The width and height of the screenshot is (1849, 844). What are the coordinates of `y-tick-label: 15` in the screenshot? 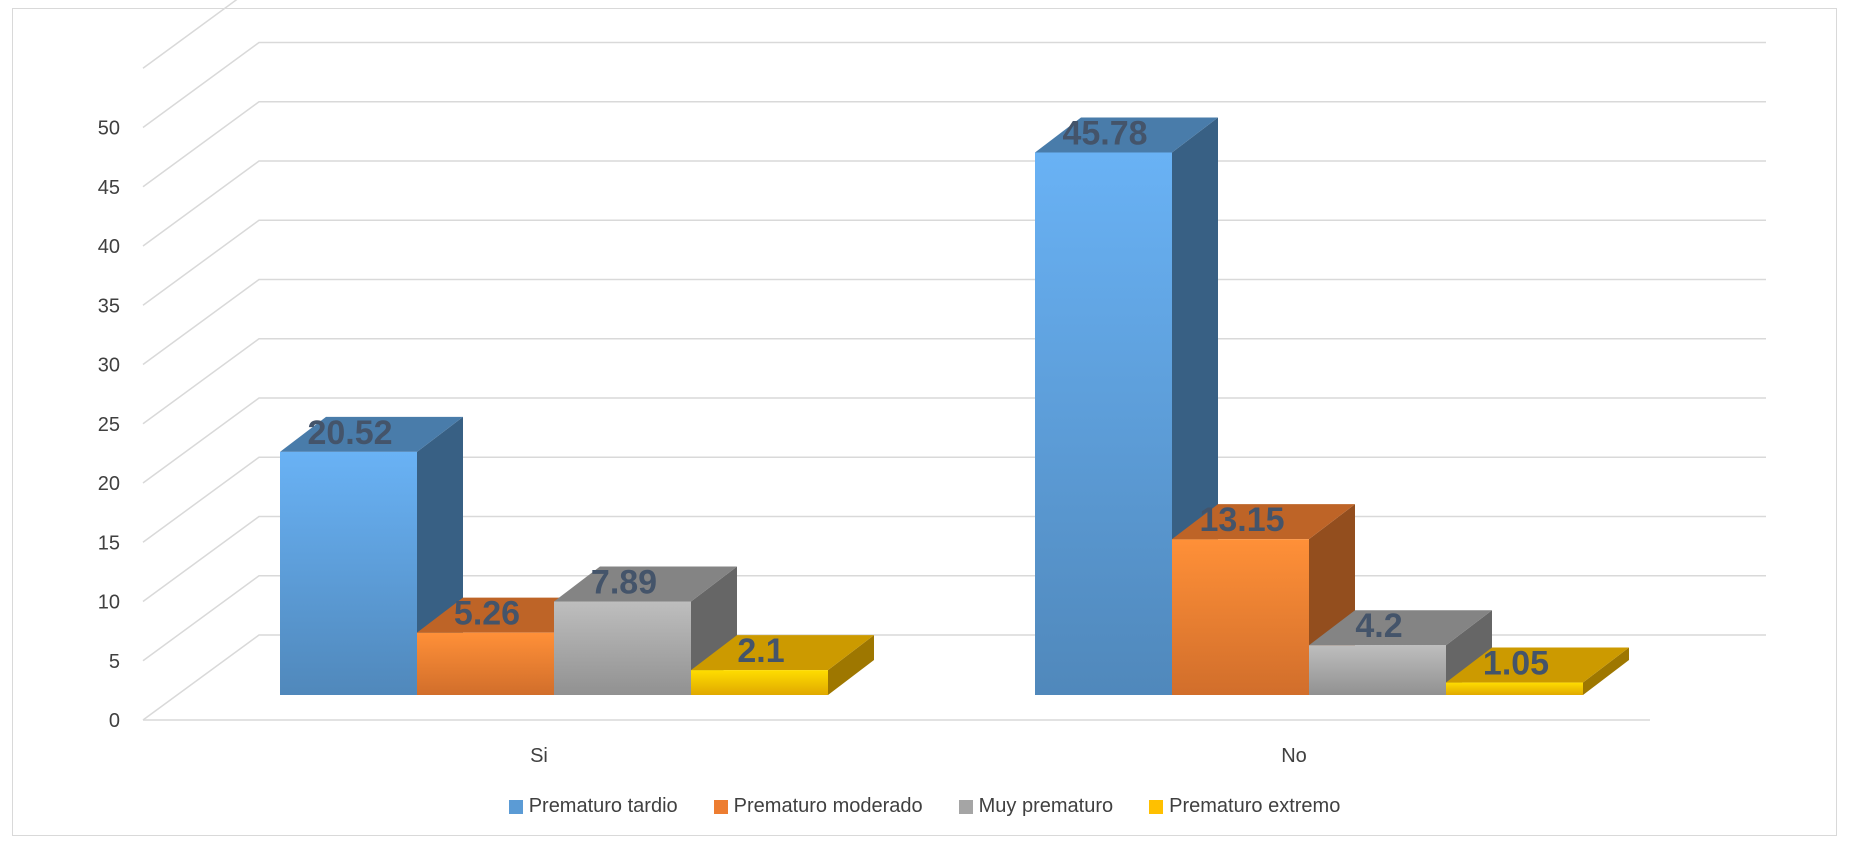 It's located at (109, 543).